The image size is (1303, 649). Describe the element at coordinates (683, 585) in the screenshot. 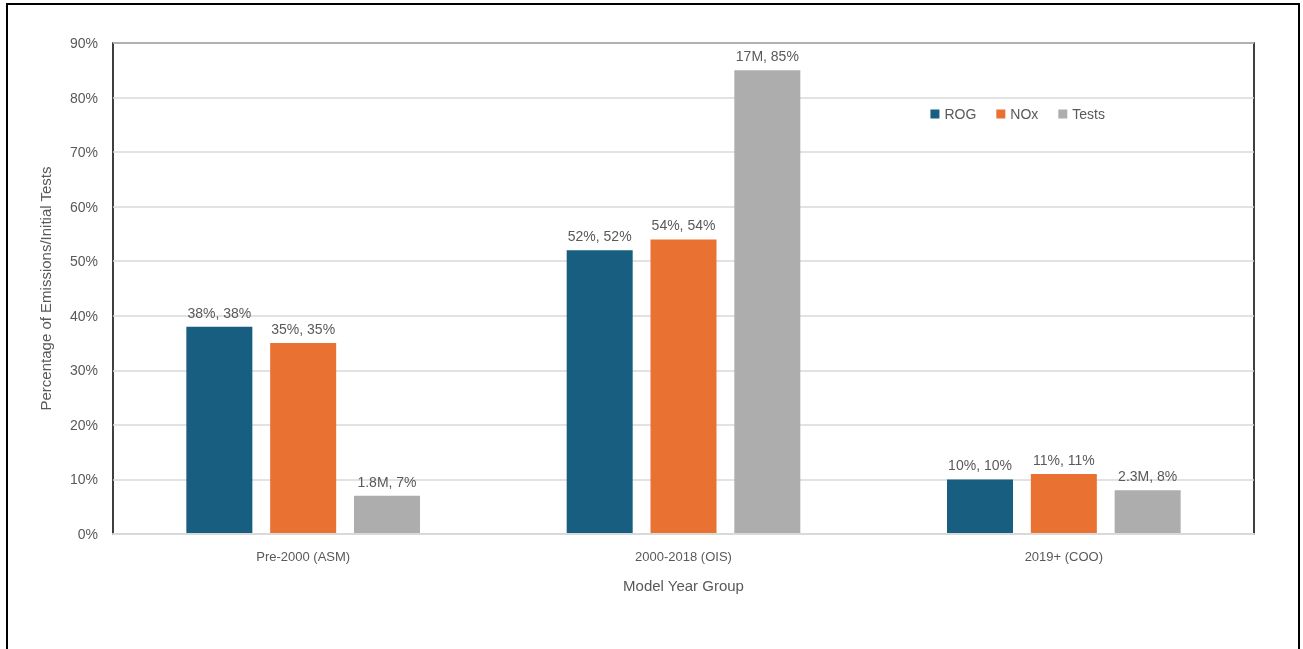

I see `x-axis-title: Model Year Group` at that location.